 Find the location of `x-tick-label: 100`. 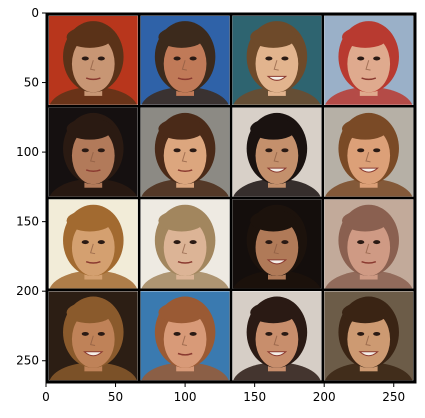

x-tick-label: 100 is located at coordinates (185, 397).